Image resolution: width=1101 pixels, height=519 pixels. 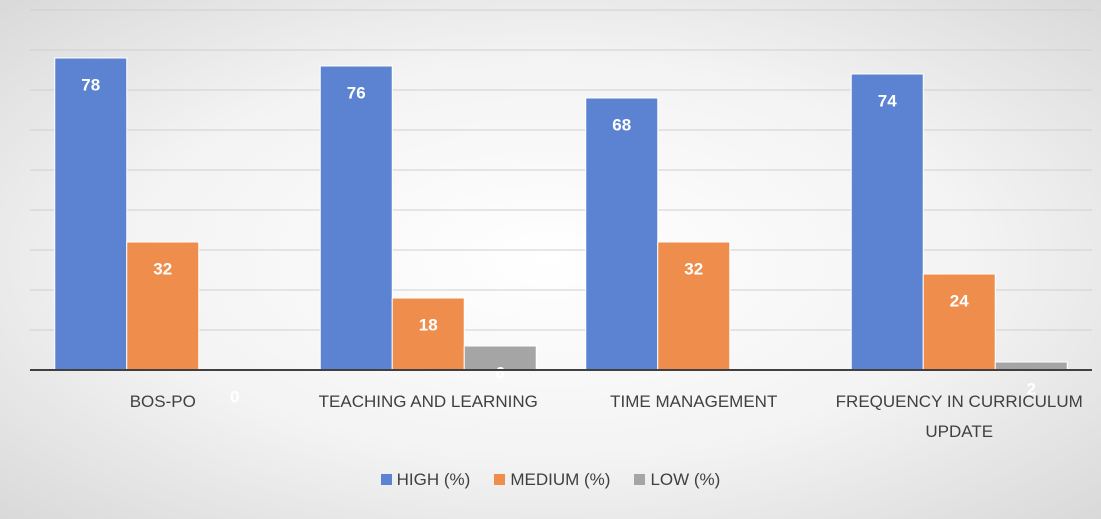 What do you see at coordinates (887, 100) in the screenshot?
I see `data-label: 74` at bounding box center [887, 100].